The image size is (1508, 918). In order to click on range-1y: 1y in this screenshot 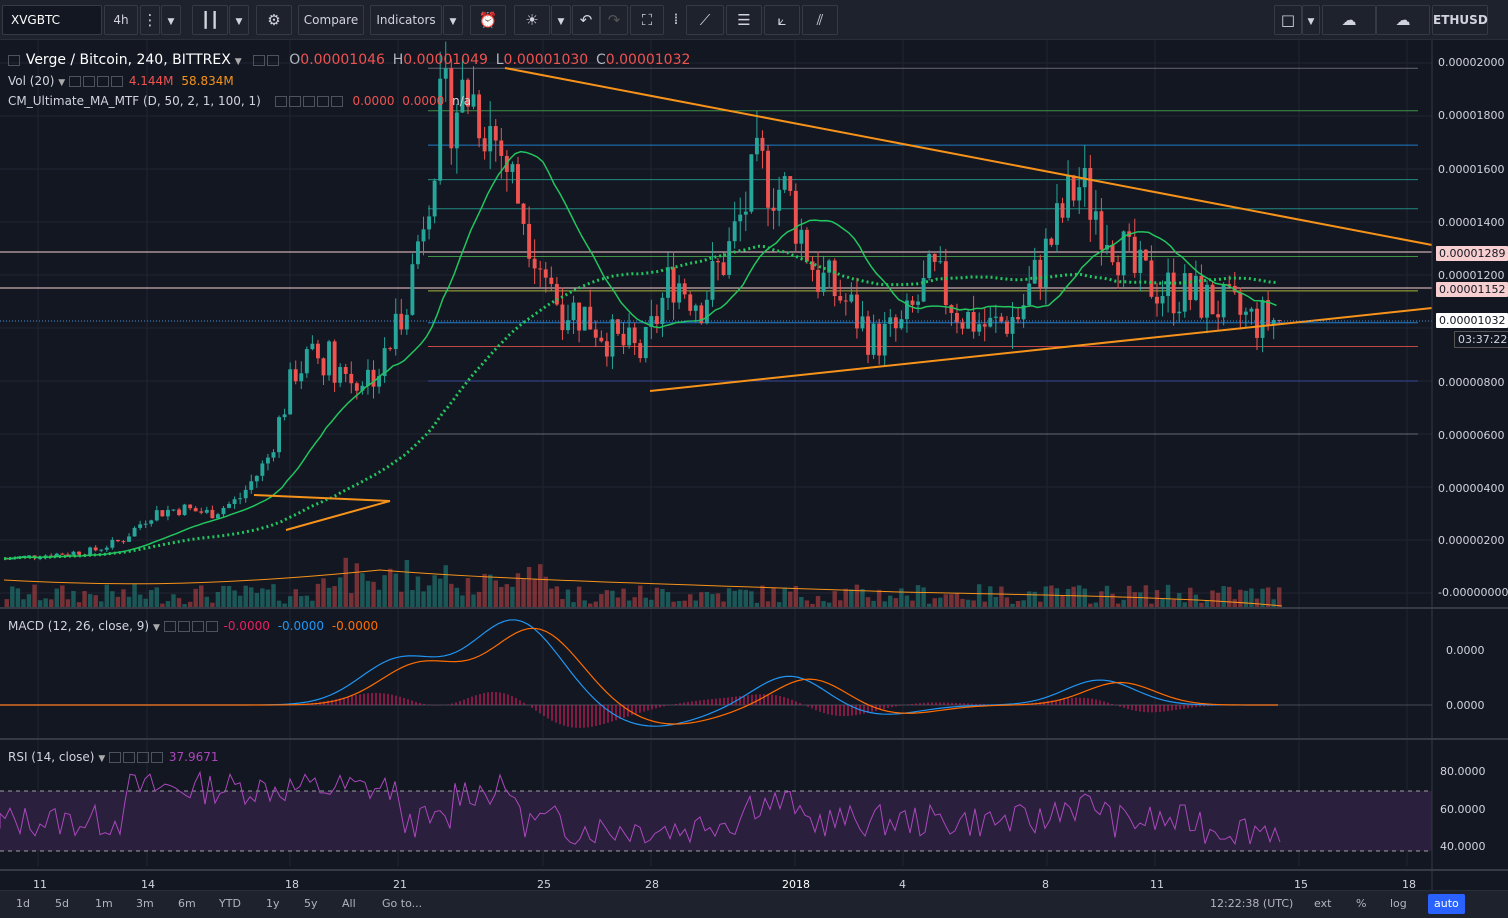, I will do `click(273, 903)`.